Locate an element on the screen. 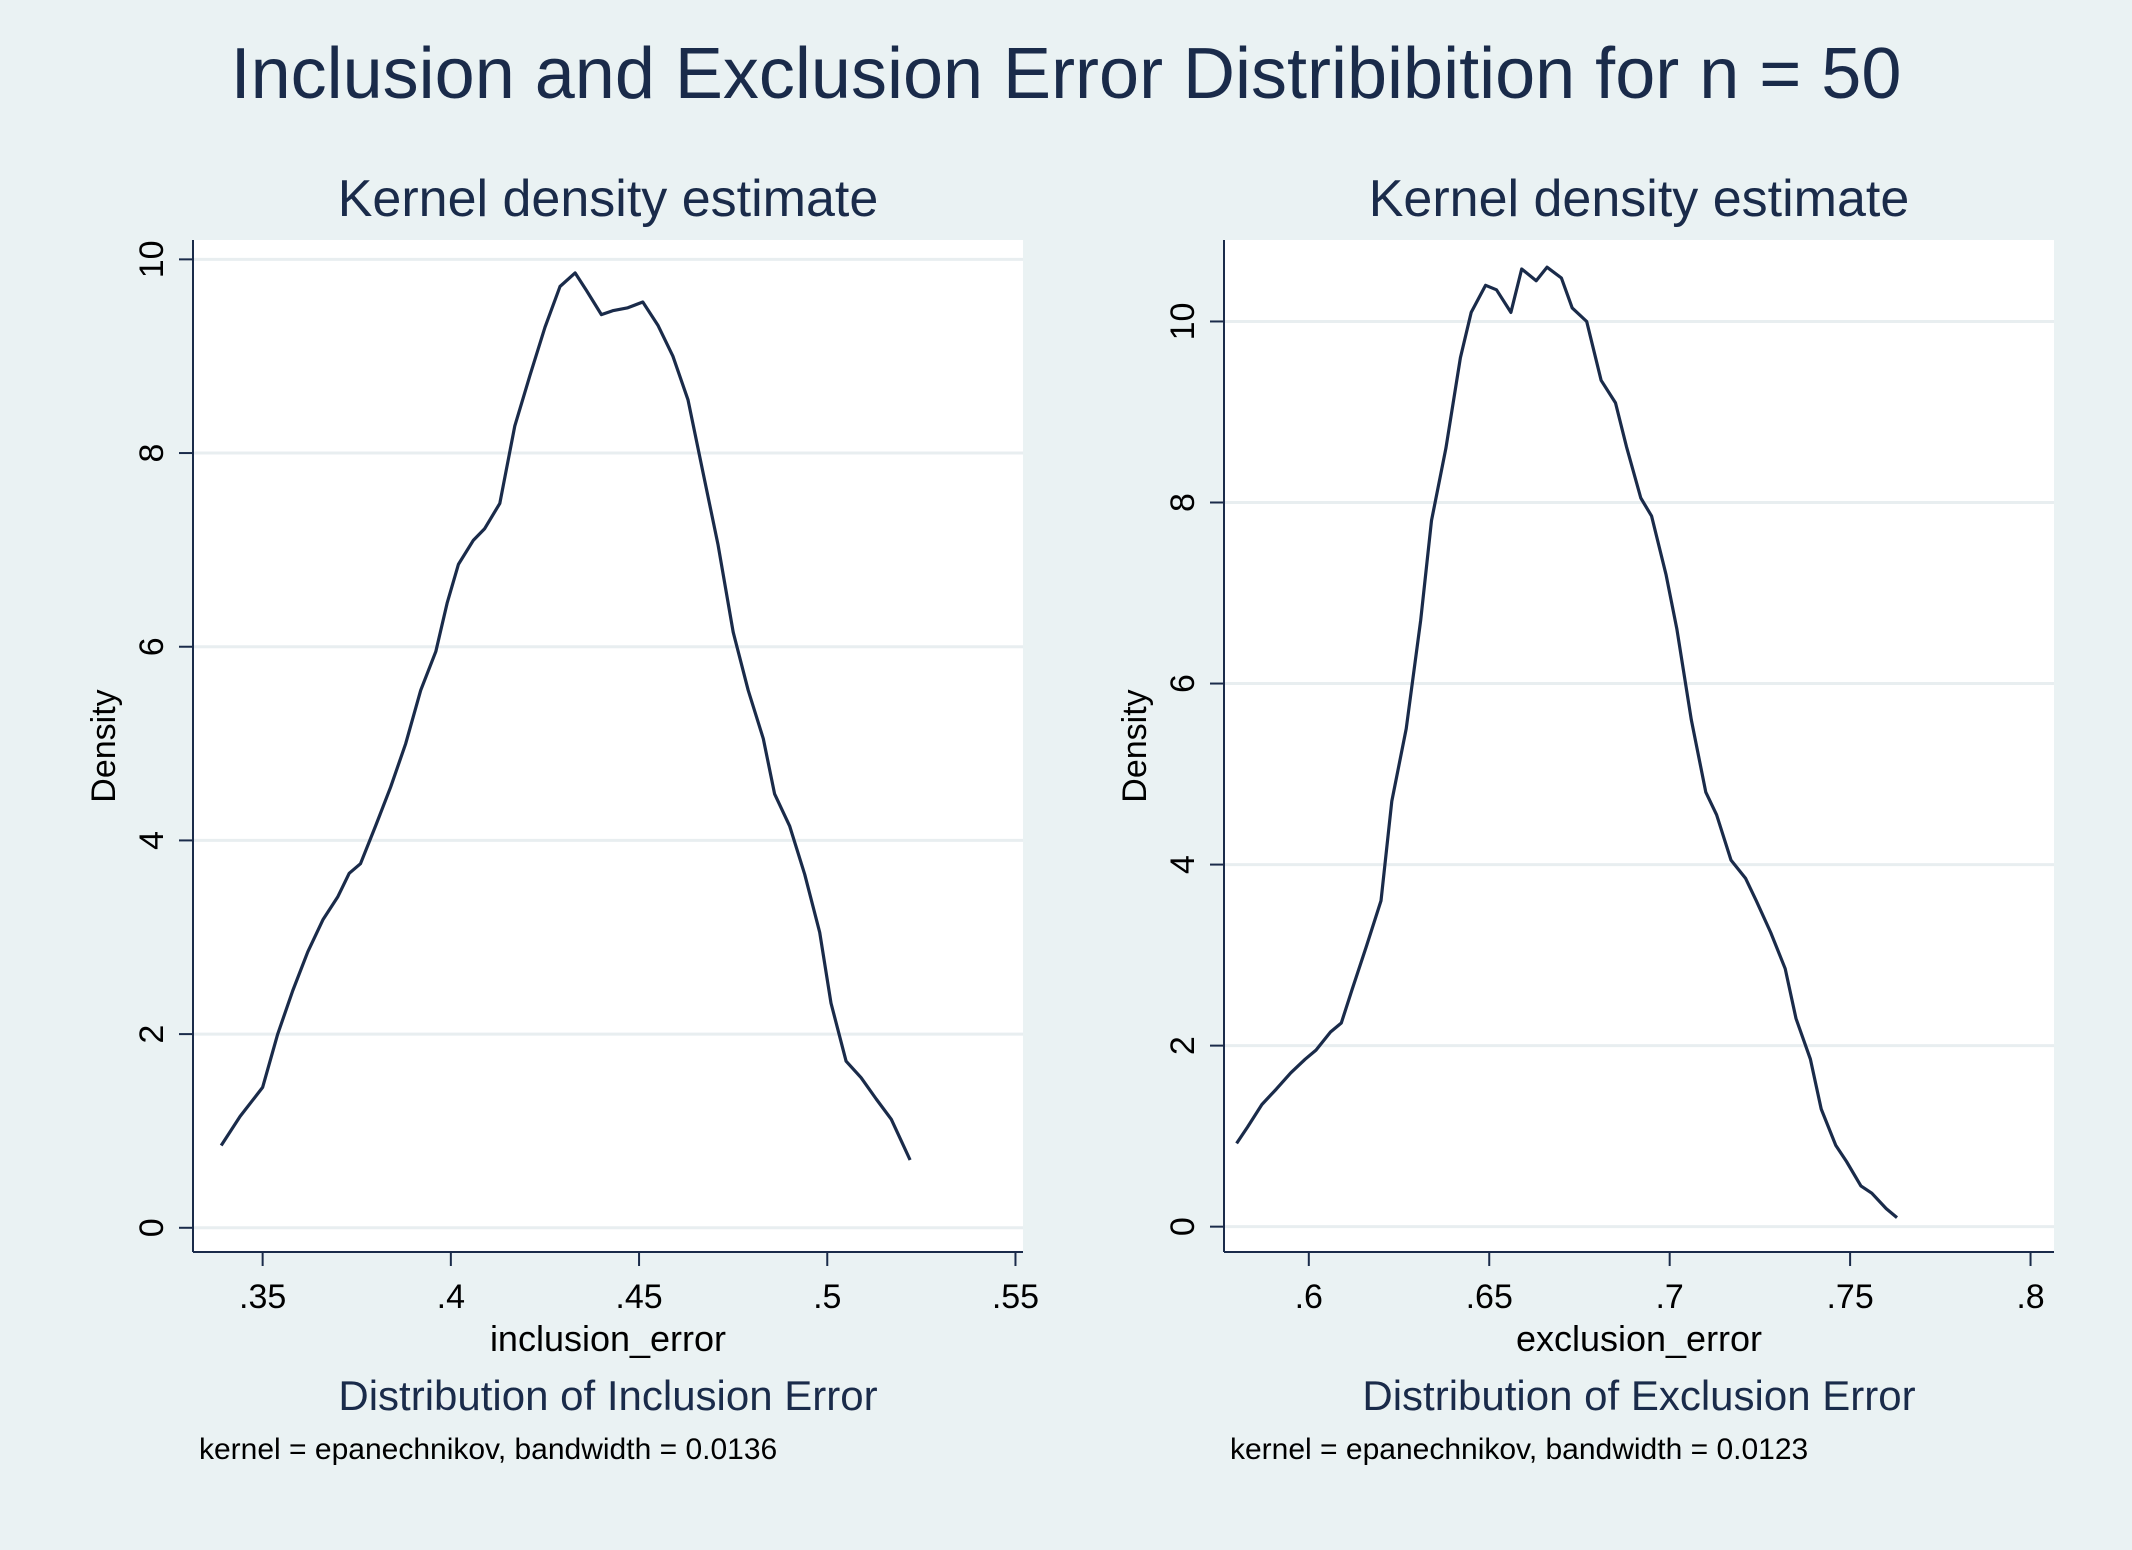 The image size is (2132, 1550). x-tick-label: .5 is located at coordinates (827, 1297).